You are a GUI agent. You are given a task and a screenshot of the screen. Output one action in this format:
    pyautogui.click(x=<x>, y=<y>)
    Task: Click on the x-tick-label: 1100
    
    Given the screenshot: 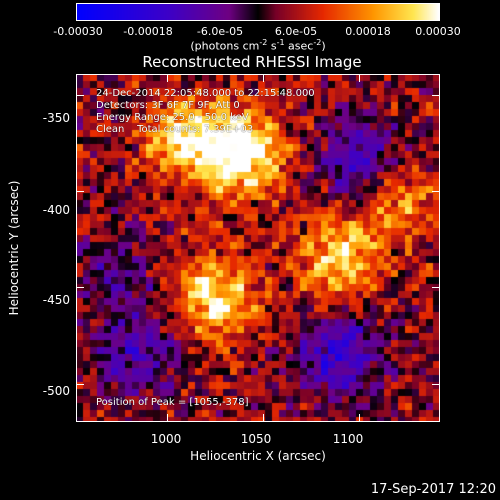 What is the action you would take?
    pyautogui.click(x=348, y=439)
    